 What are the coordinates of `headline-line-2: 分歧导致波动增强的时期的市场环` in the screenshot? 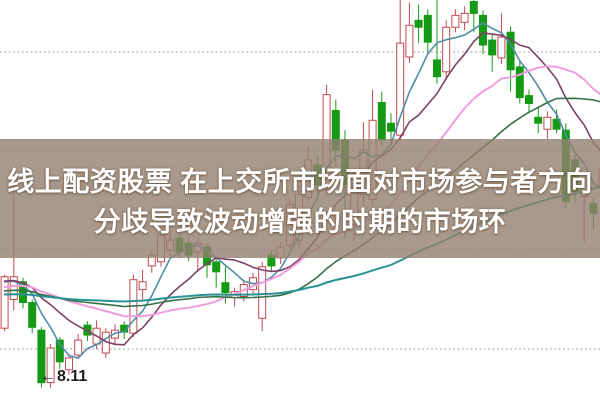 It's located at (300, 222).